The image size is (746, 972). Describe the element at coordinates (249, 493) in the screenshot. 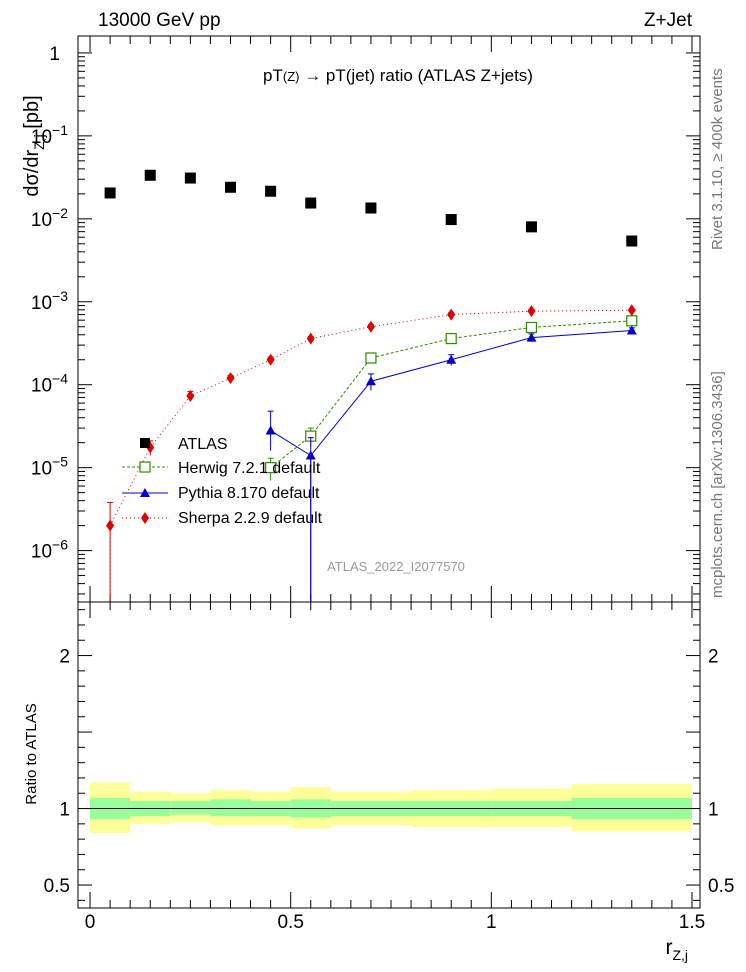

I see `legend-label-pythia: Pythia 8.170 default` at that location.